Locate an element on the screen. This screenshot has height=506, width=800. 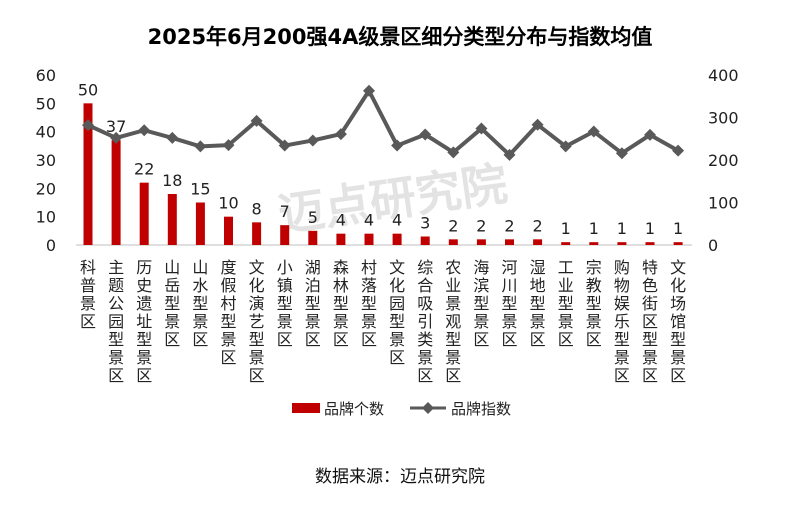
left-tick-label: 30 is located at coordinates (46, 160).